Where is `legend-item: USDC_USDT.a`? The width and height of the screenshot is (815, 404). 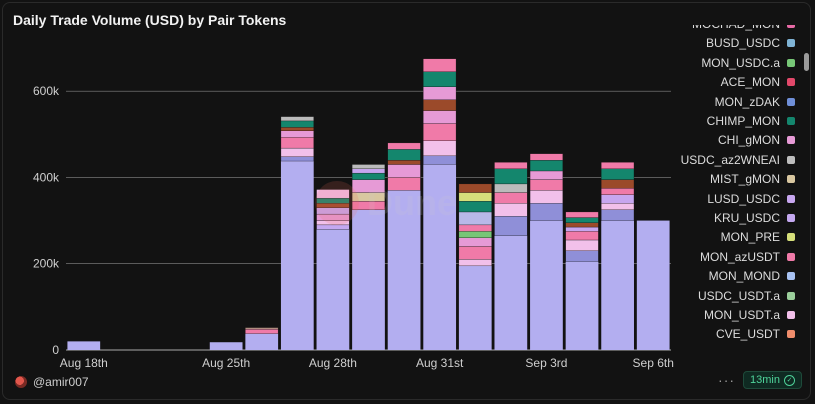 legend-item: USDC_USDT.a is located at coordinates (746, 296).